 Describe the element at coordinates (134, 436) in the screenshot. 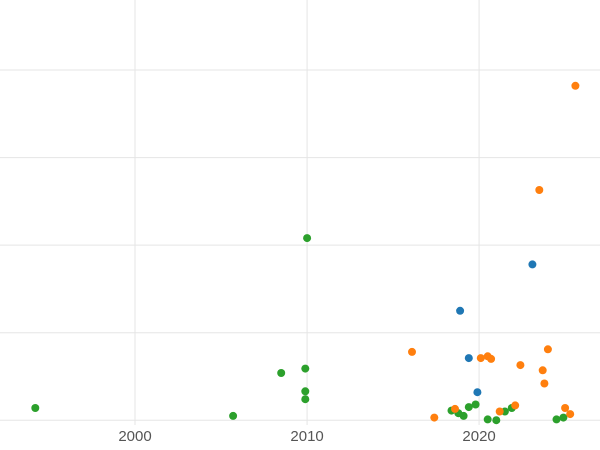

I see `x-tick-label: 2000` at that location.